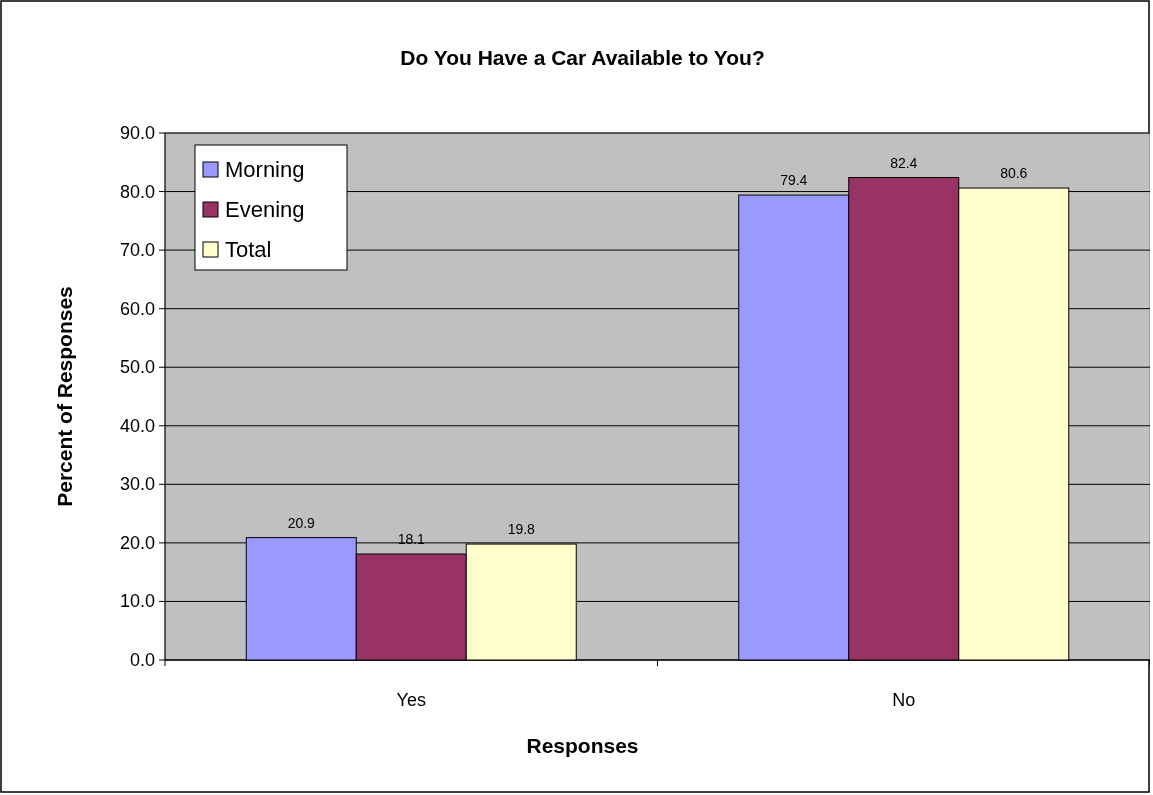 This screenshot has height=795, width=1153. I want to click on y-tick-label: 0.0, so click(142, 660).